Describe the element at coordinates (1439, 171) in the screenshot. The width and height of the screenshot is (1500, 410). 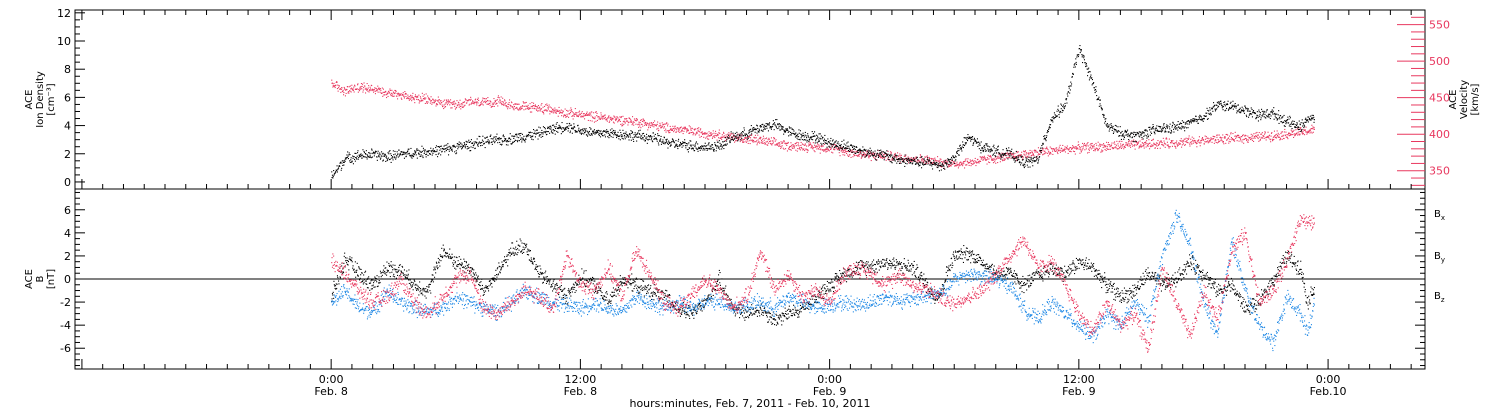
I see `velocity-tick-label: 350` at that location.